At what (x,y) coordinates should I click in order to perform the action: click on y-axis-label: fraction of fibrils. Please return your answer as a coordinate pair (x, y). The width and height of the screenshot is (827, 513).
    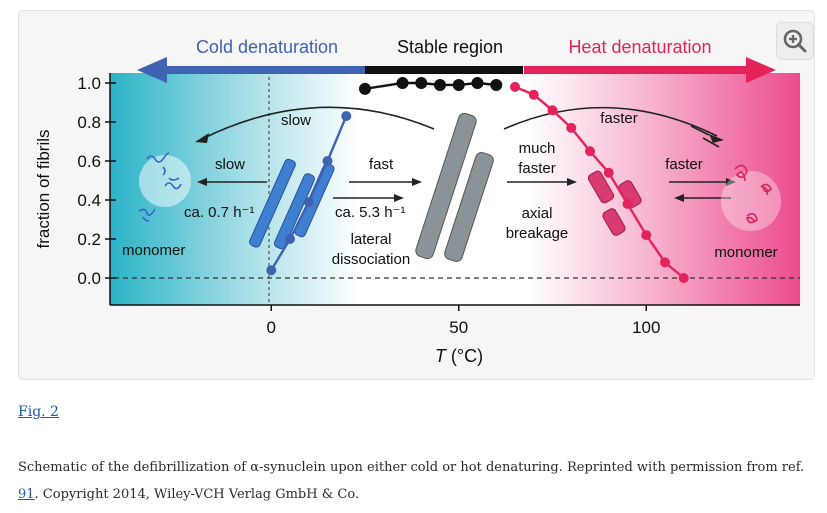
    Looking at the image, I should click on (43, 188).